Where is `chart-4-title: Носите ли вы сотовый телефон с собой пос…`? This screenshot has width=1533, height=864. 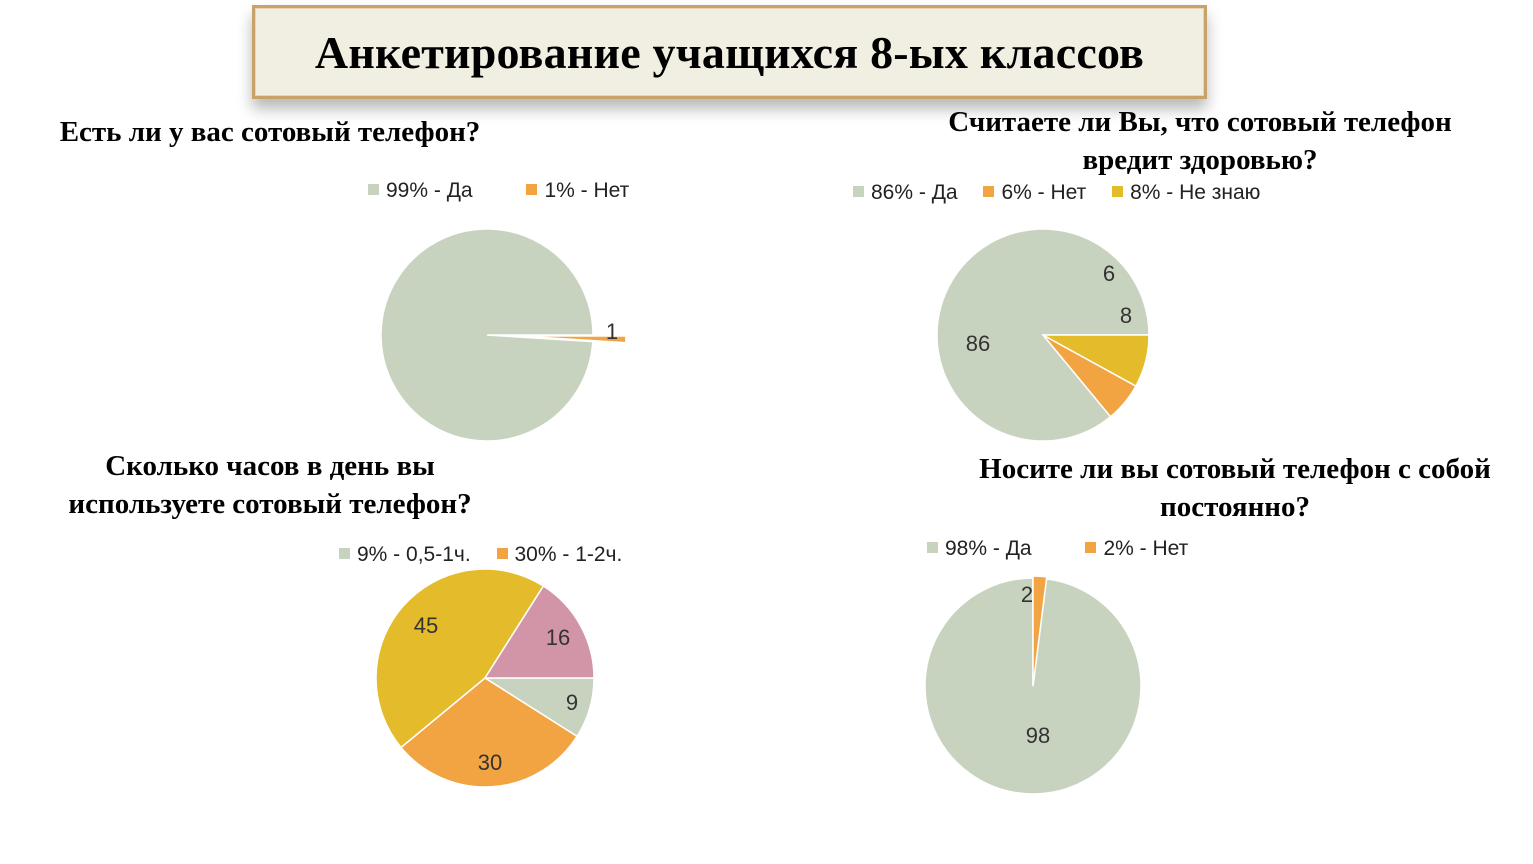 chart-4-title: Носите ли вы сотовый телефон с собой пос… is located at coordinates (1235, 488).